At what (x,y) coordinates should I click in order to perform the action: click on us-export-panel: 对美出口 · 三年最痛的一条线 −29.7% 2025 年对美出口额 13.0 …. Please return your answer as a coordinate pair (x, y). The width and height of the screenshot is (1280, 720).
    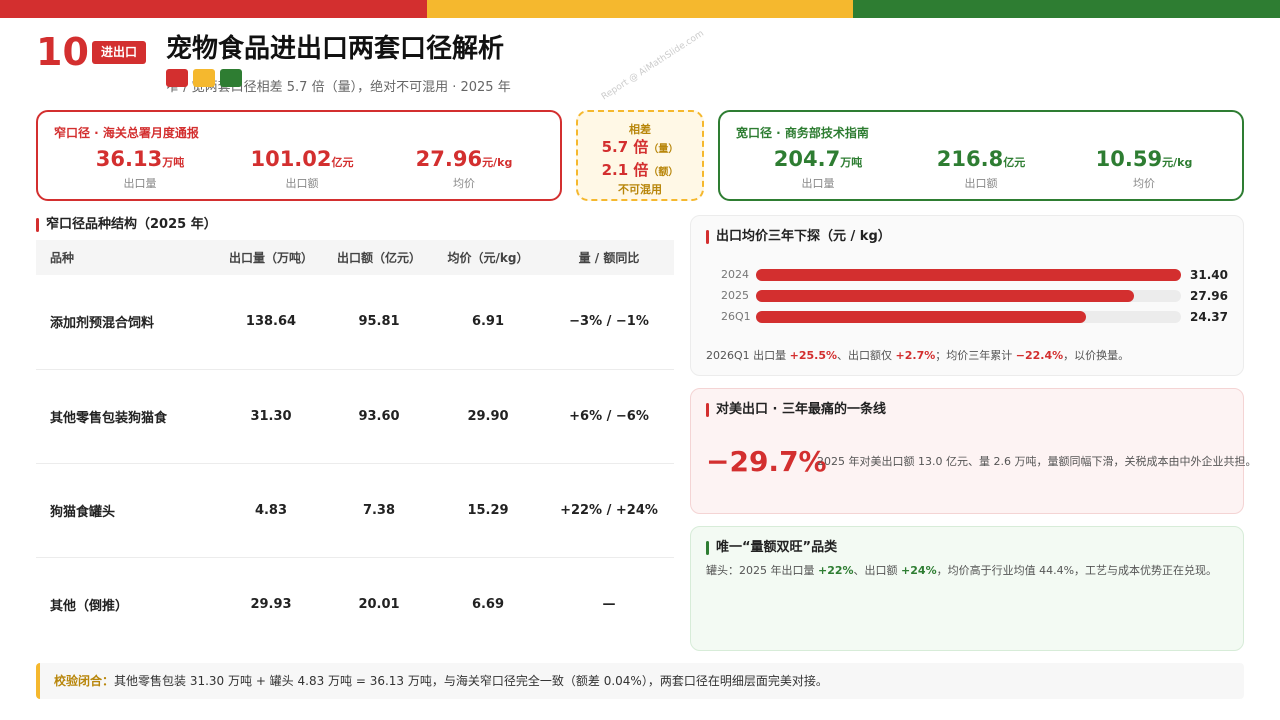
    Looking at the image, I should click on (973, 451).